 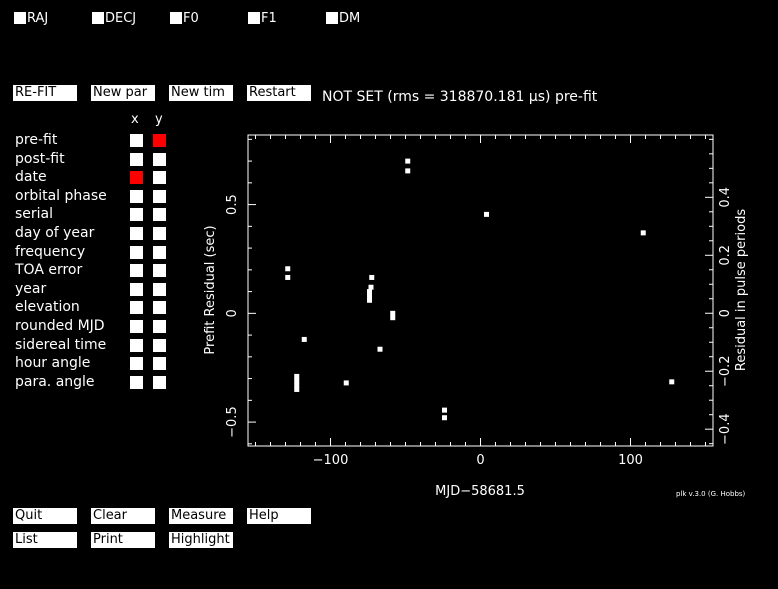 What do you see at coordinates (20, 18) in the screenshot?
I see `fit-param-raj-checkbox` at bounding box center [20, 18].